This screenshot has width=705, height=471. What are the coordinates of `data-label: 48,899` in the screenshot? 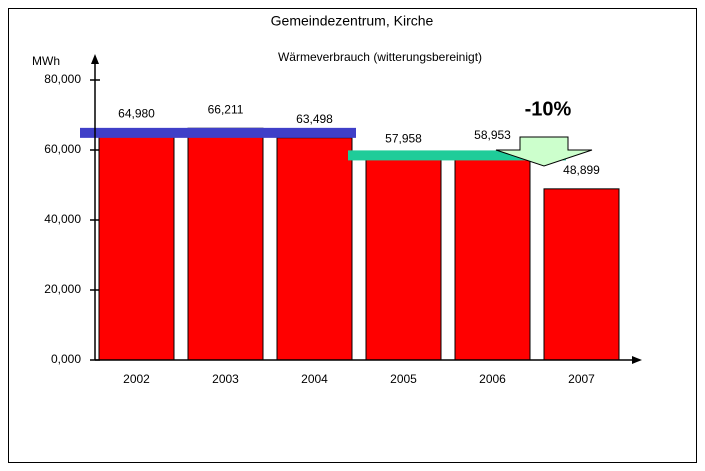 It's located at (581, 170).